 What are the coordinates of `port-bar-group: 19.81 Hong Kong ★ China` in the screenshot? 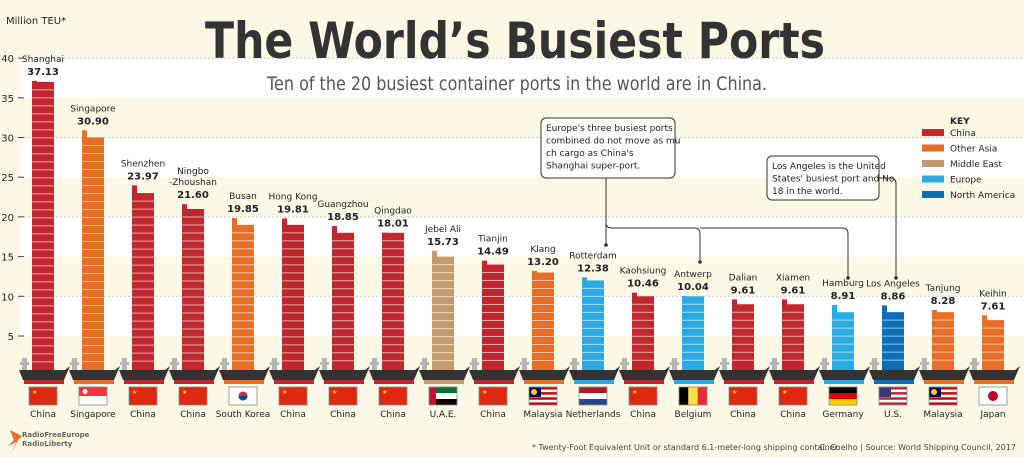 It's located at (294, 306).